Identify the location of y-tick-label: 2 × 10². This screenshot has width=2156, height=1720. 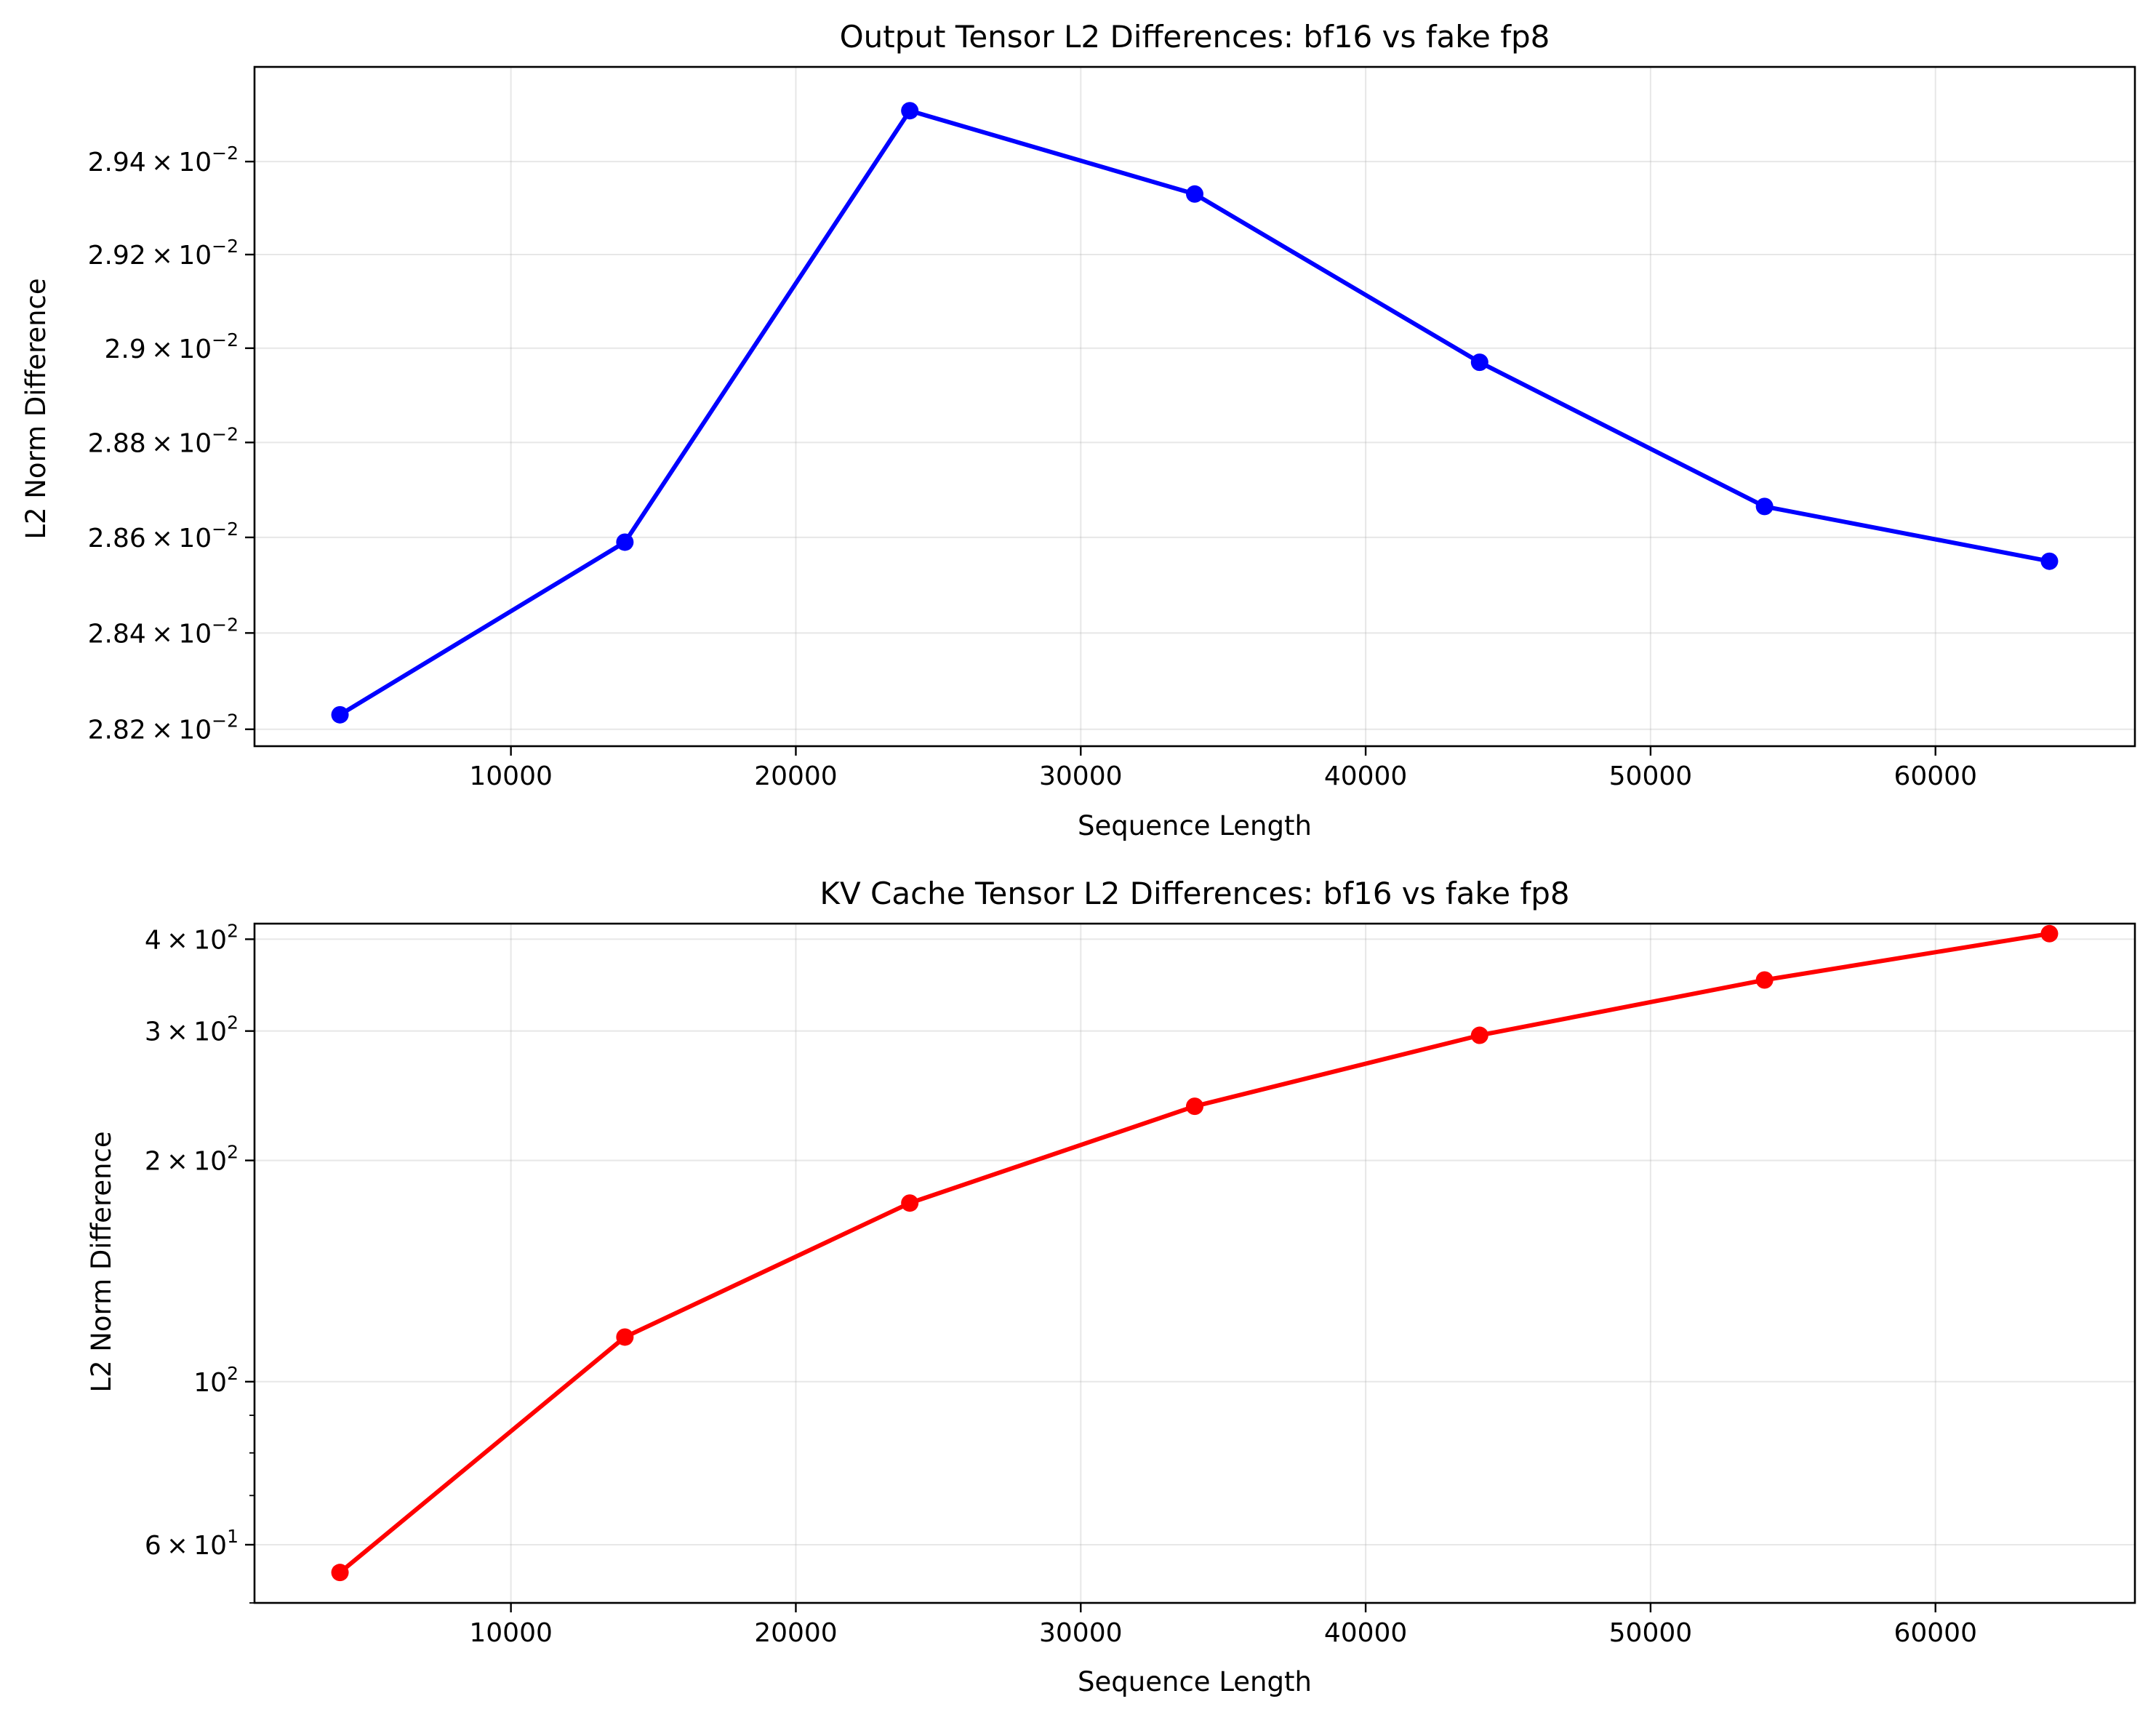
(192, 1159).